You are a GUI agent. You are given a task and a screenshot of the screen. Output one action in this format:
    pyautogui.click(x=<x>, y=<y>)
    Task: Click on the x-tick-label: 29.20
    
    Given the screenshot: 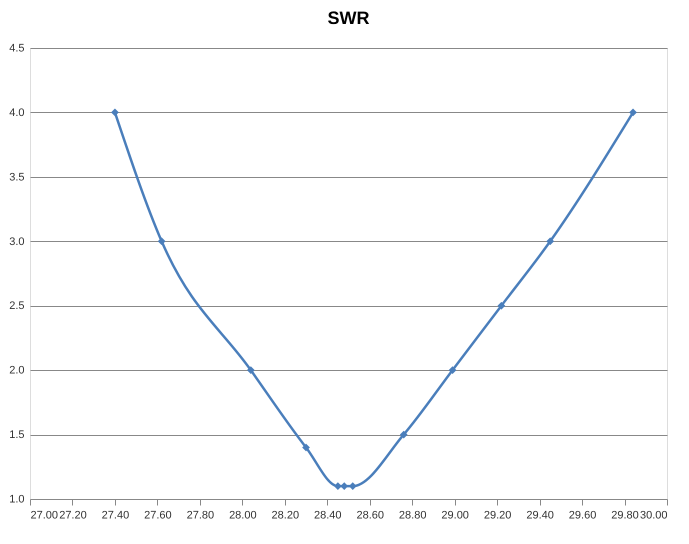 What is the action you would take?
    pyautogui.click(x=498, y=516)
    